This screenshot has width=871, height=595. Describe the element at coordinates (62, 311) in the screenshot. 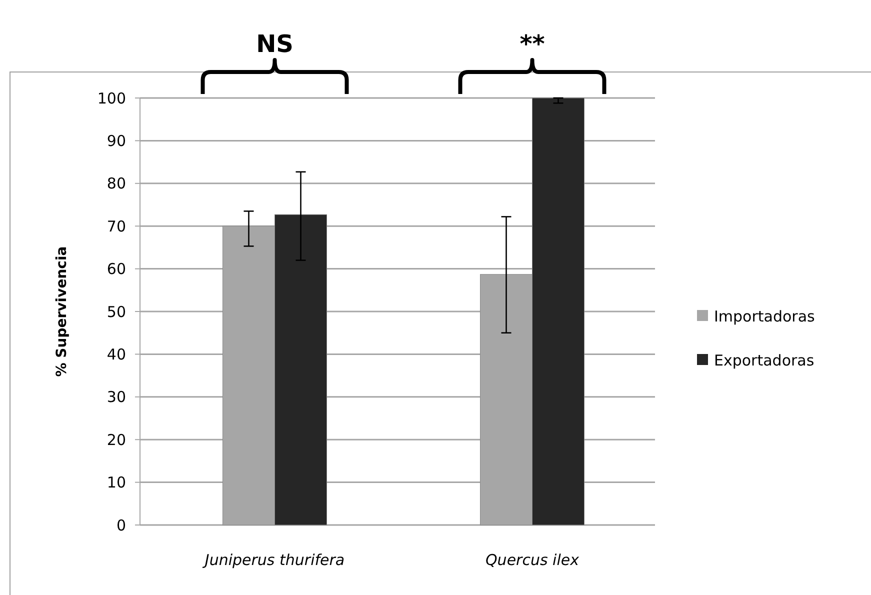

I see `y-axis-title: % Supervivencia` at that location.